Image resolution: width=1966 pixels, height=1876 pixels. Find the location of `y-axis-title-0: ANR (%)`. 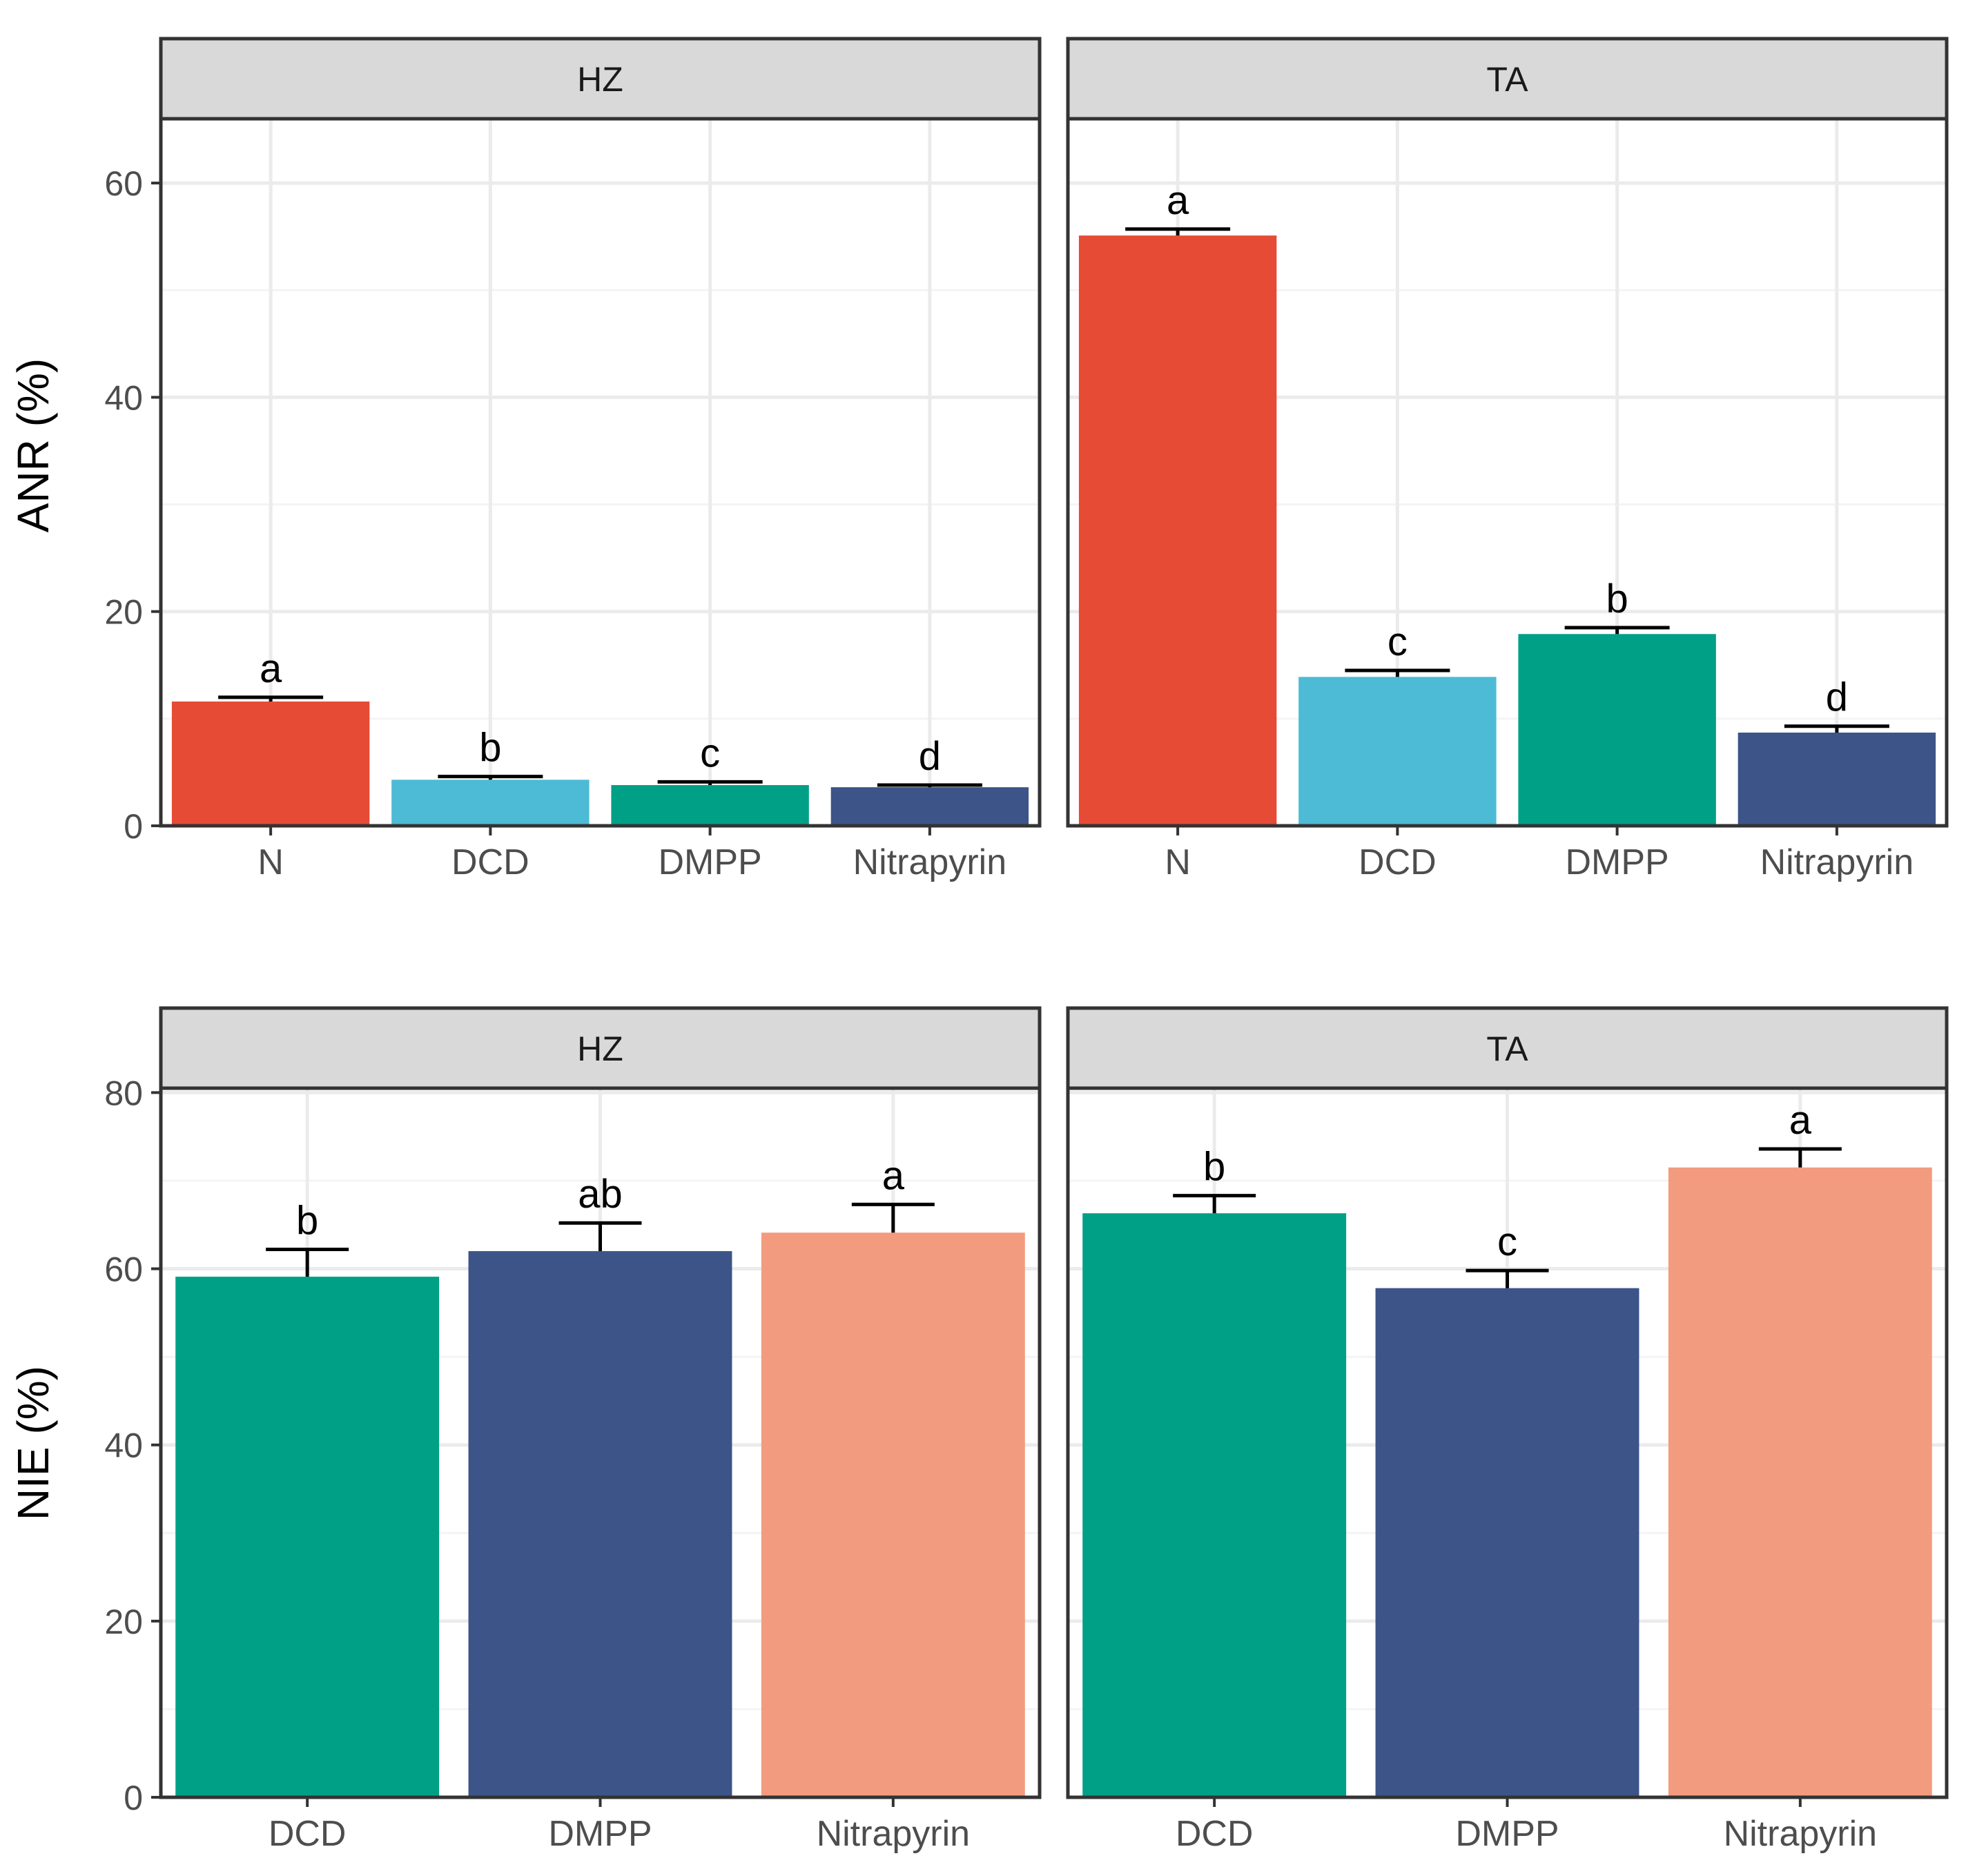

y-axis-title-0: ANR (%) is located at coordinates (33, 445).